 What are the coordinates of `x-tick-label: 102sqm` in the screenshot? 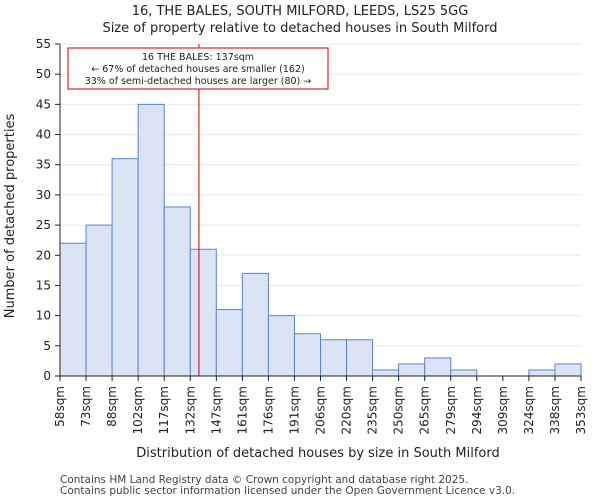 It's located at (138, 410).